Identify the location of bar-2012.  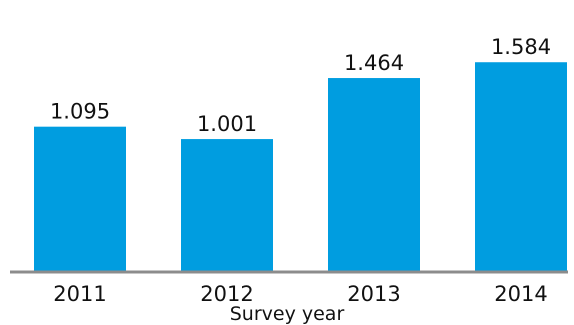
(227, 205).